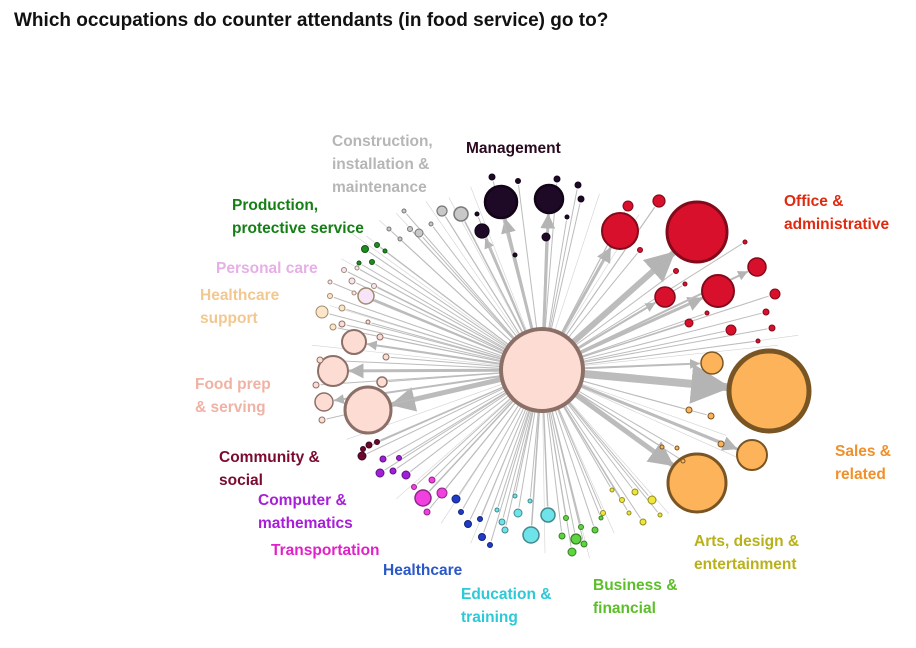 The width and height of the screenshot is (916, 648). Describe the element at coordinates (305, 523) in the screenshot. I see `category-label-line: mathematics` at that location.